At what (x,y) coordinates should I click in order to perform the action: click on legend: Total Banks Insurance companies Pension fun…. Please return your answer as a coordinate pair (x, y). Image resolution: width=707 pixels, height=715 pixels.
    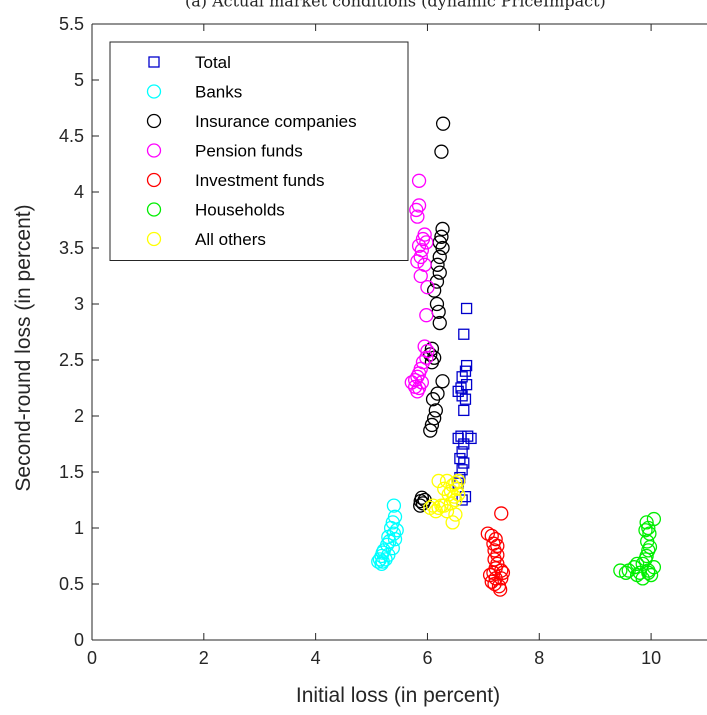
    Looking at the image, I should click on (259, 151).